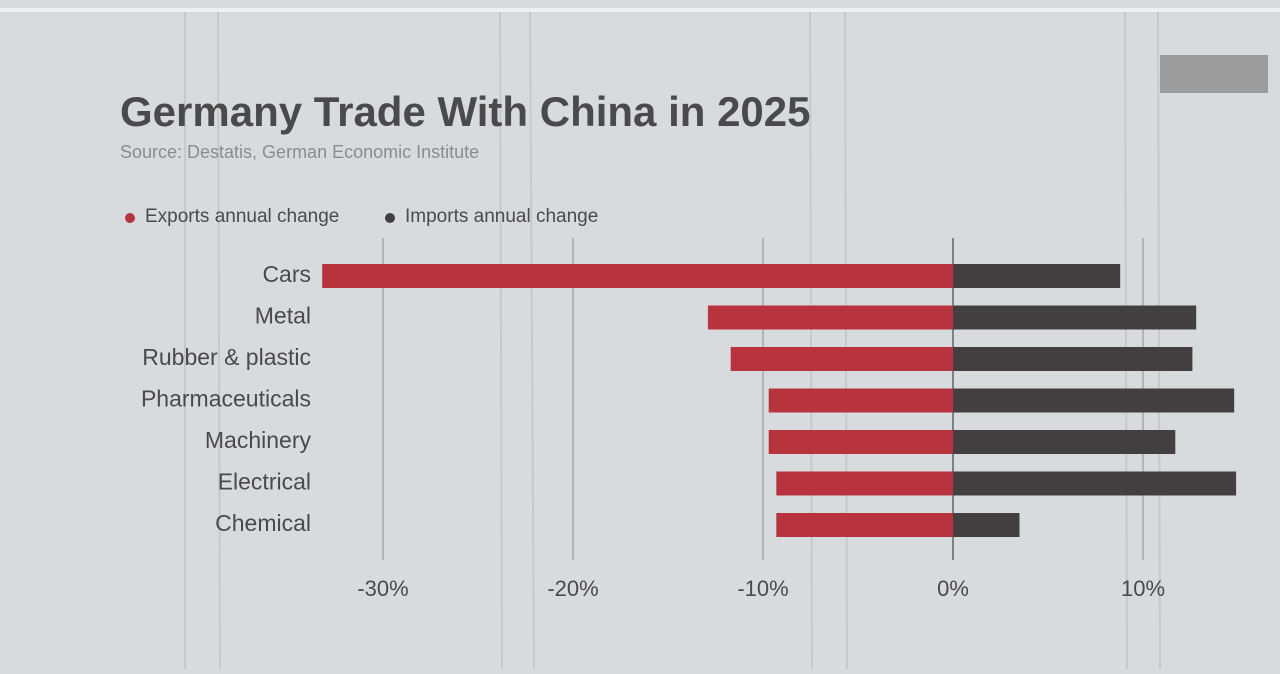  Describe the element at coordinates (264, 482) in the screenshot. I see `y-tick-label: Electrical` at that location.